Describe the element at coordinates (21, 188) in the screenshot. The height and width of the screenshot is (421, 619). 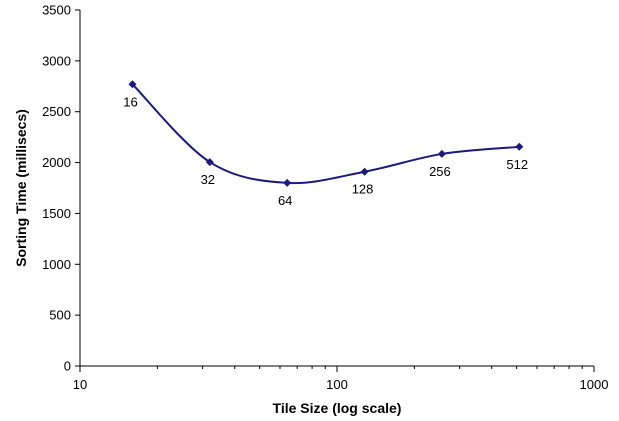
I see `y-axis-title: Sorting Time (millisecs)` at that location.